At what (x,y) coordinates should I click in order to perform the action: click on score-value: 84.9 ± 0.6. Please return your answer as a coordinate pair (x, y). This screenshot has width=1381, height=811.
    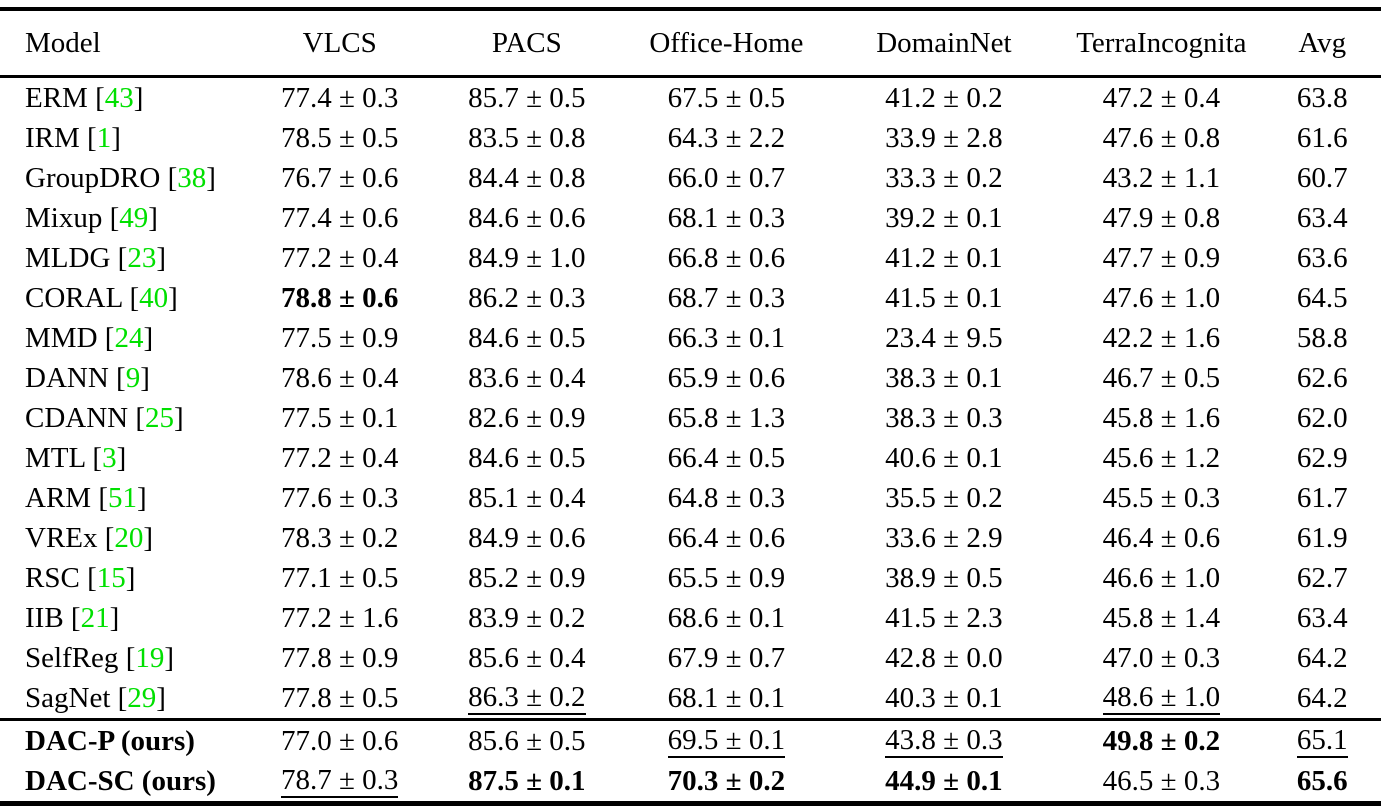
    Looking at the image, I should click on (527, 537).